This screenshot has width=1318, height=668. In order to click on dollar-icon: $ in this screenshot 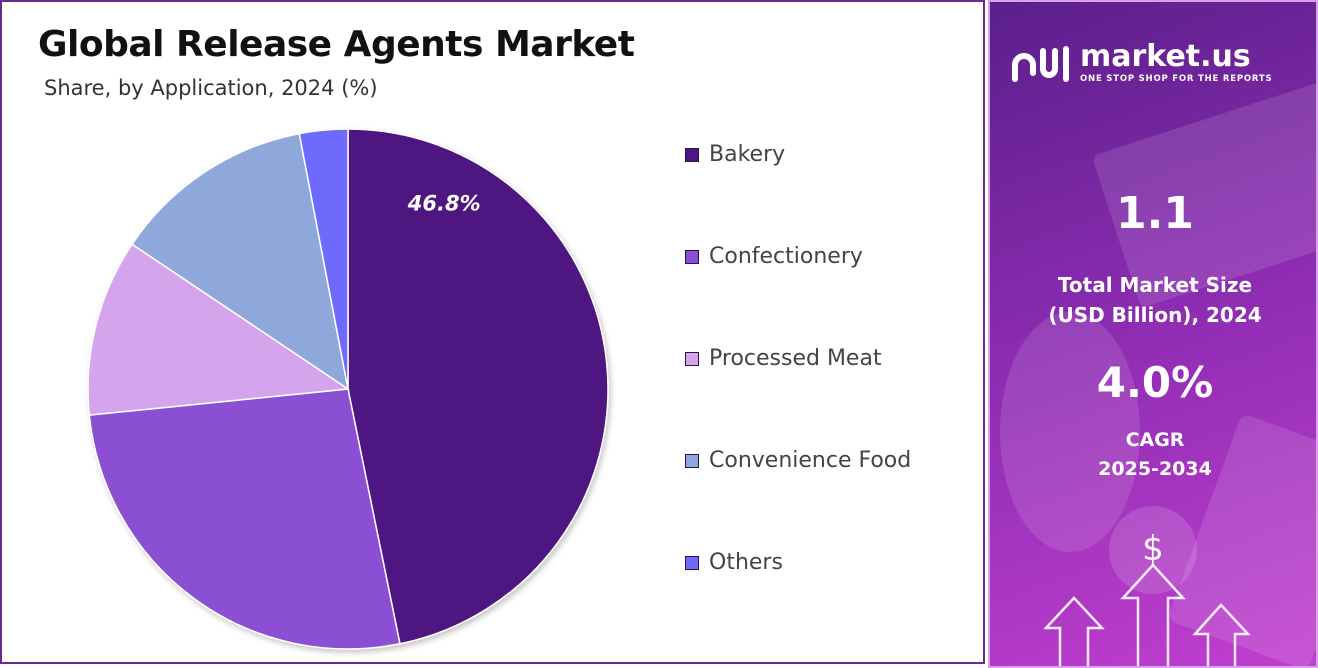, I will do `click(1153, 550)`.